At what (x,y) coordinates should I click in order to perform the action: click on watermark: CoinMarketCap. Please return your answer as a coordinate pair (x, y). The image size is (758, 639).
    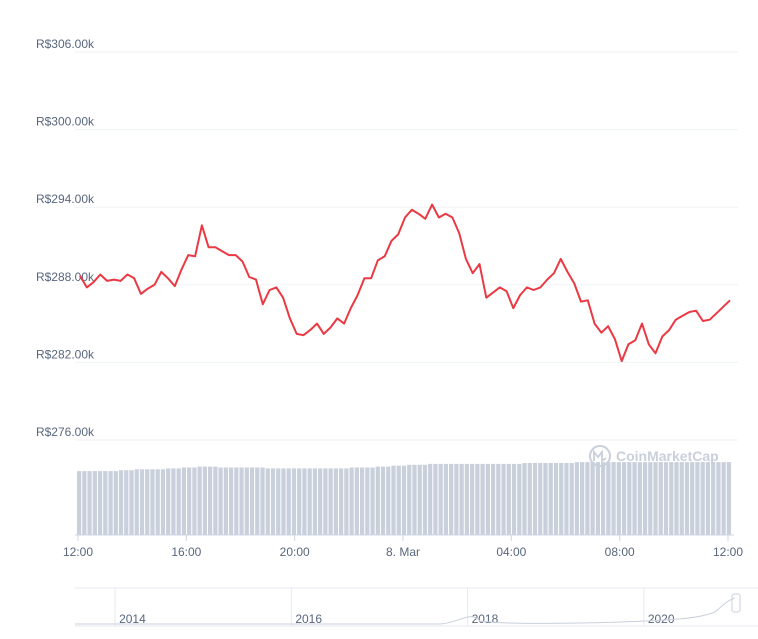
    Looking at the image, I should click on (654, 456).